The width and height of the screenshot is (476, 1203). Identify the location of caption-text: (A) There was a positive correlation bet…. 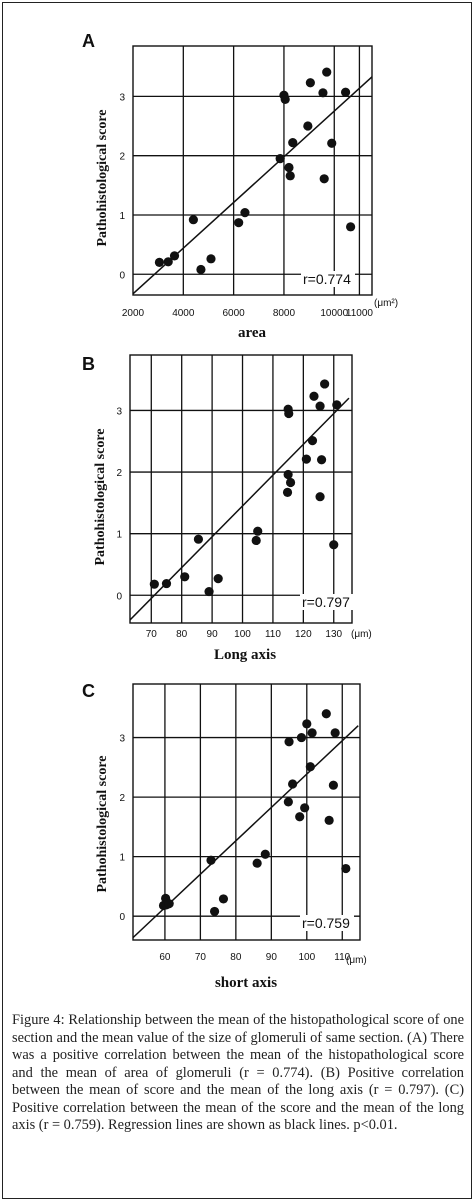
(238, 1081).